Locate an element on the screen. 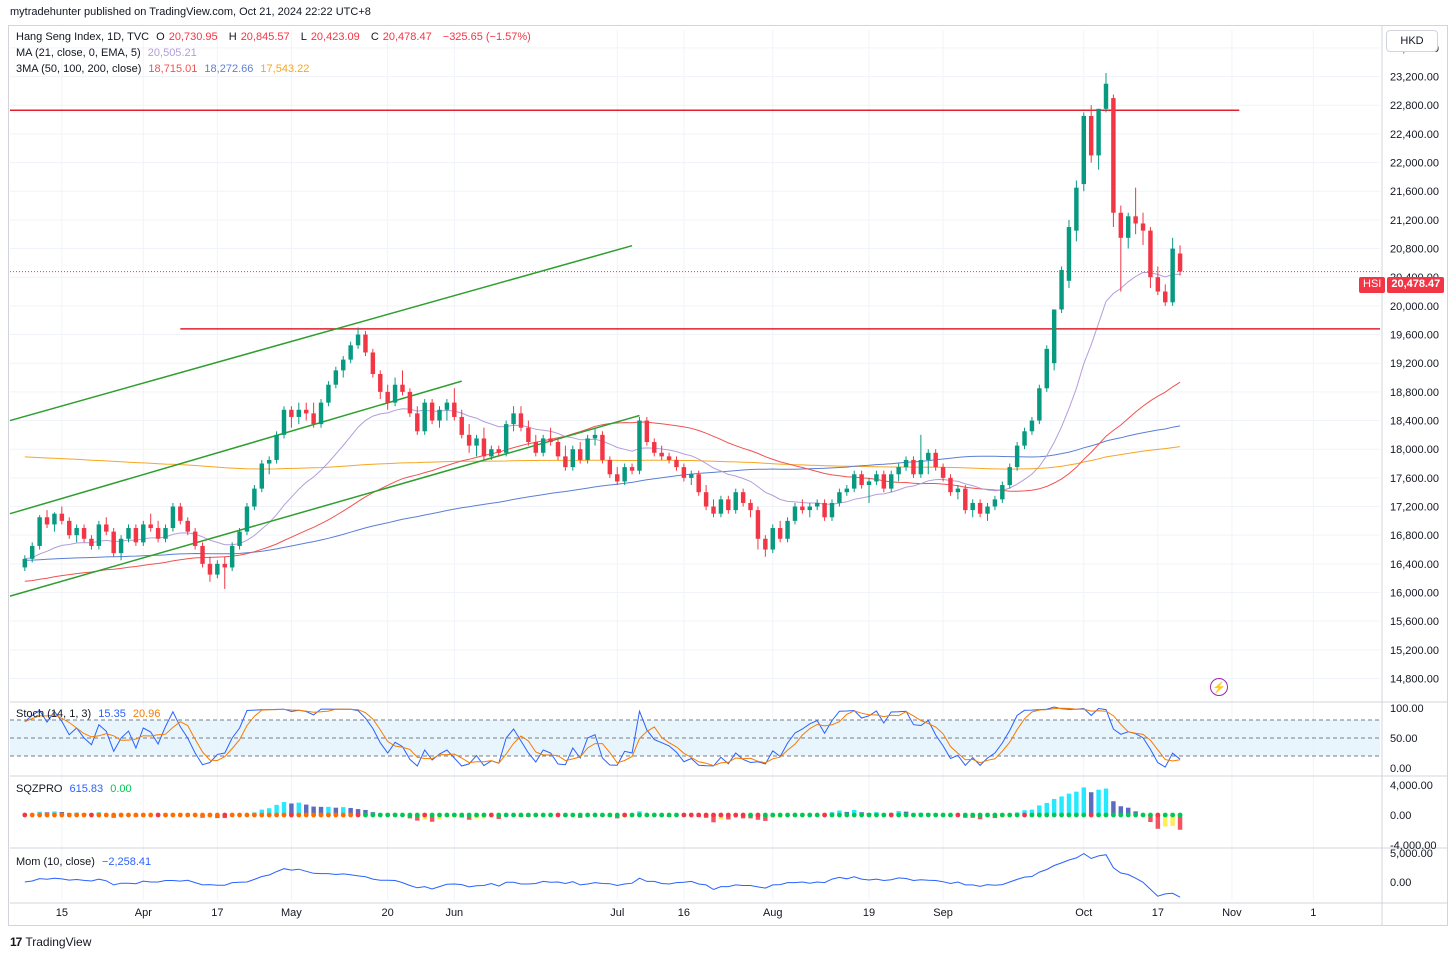  price-tick-label: 20,800.00 is located at coordinates (1414, 250).